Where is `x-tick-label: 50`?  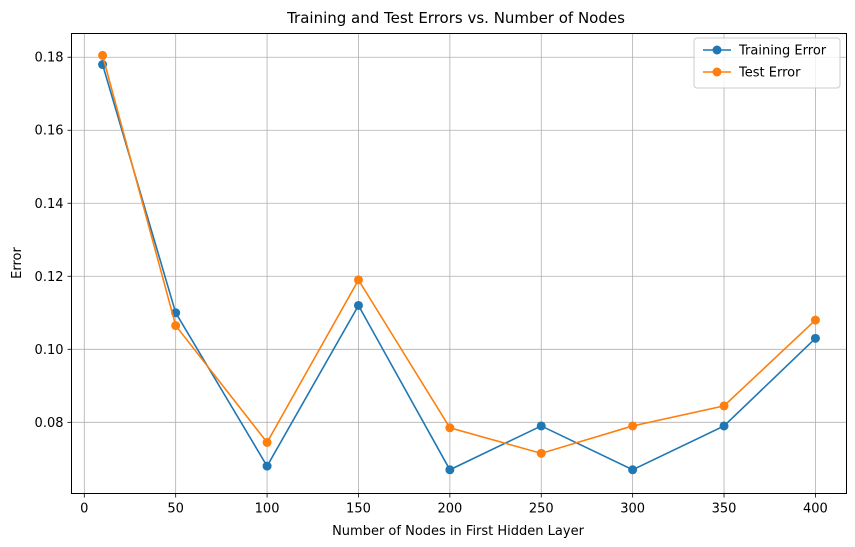
x-tick-label: 50 is located at coordinates (175, 509).